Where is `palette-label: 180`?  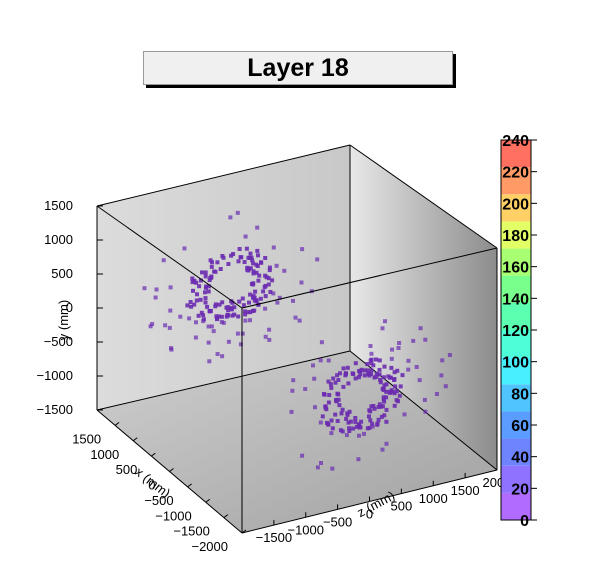
palette-label: 180 is located at coordinates (515, 236).